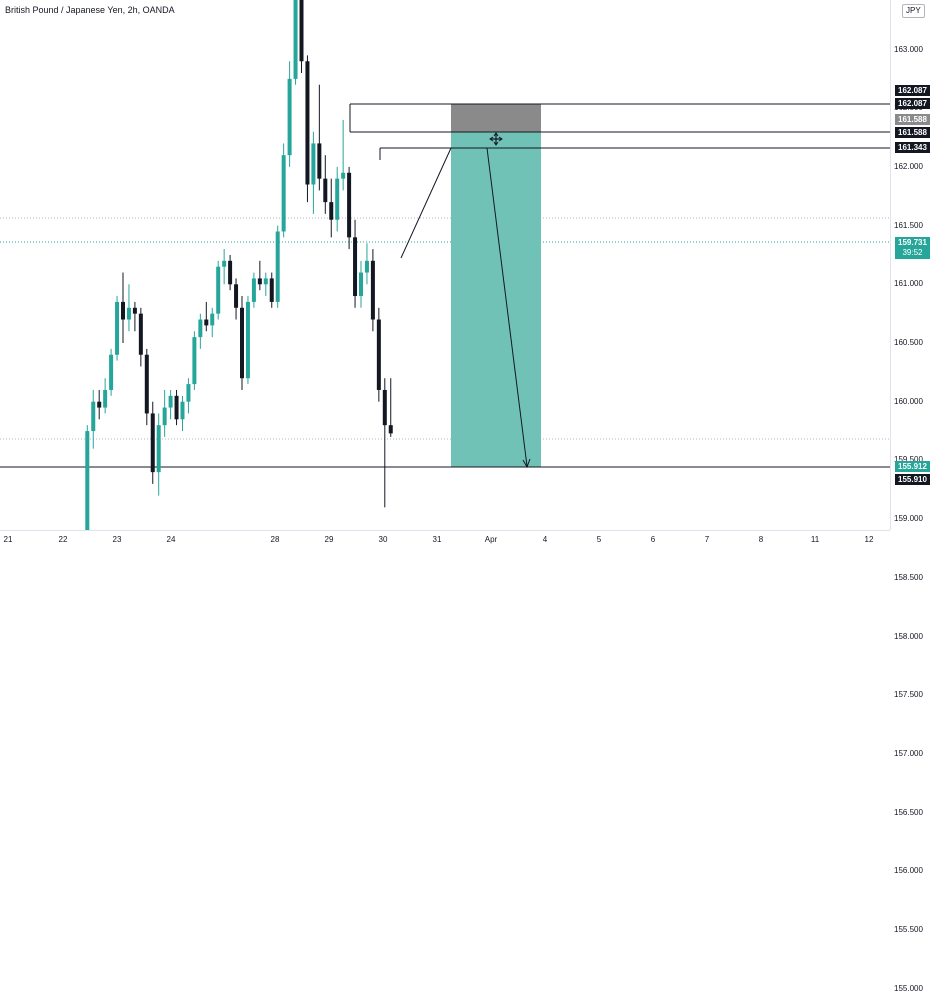  What do you see at coordinates (908, 460) in the screenshot?
I see `price-tick: 159.500` at bounding box center [908, 460].